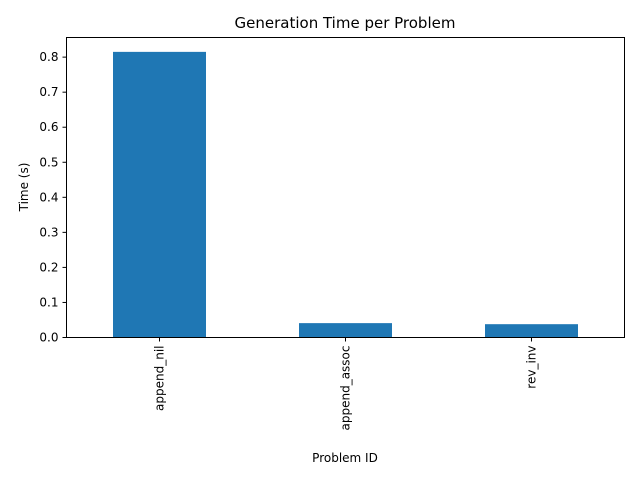 The image size is (640, 480). What do you see at coordinates (48, 302) in the screenshot?
I see `y-tick-label: 0.1` at bounding box center [48, 302].